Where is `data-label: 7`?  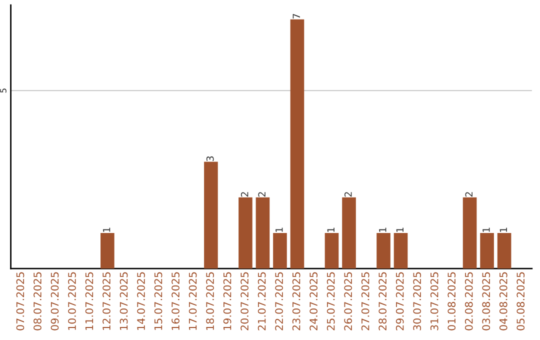 data-label: 7 is located at coordinates (296, 16).